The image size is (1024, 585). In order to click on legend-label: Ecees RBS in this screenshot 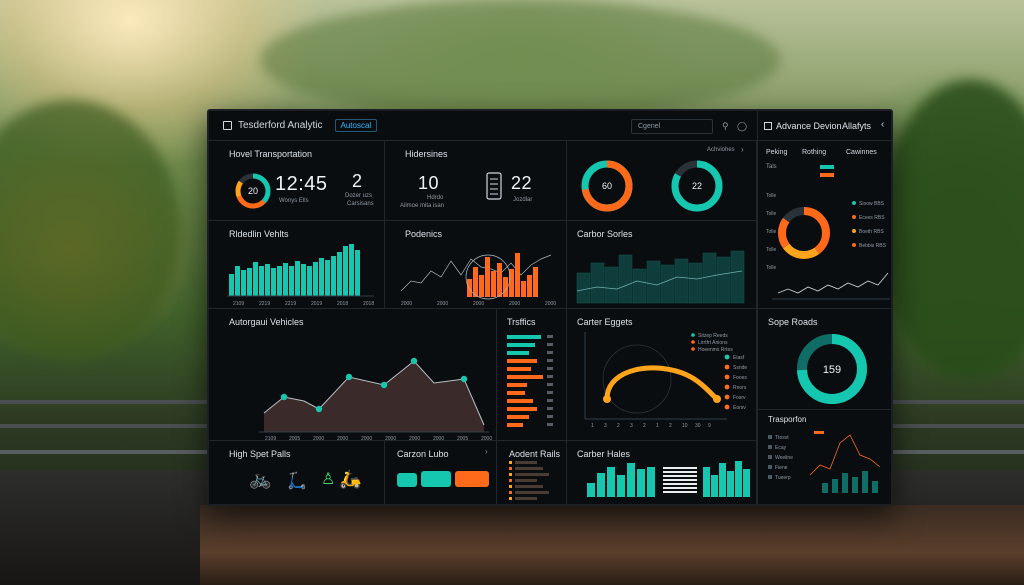, I will do `click(872, 218)`.